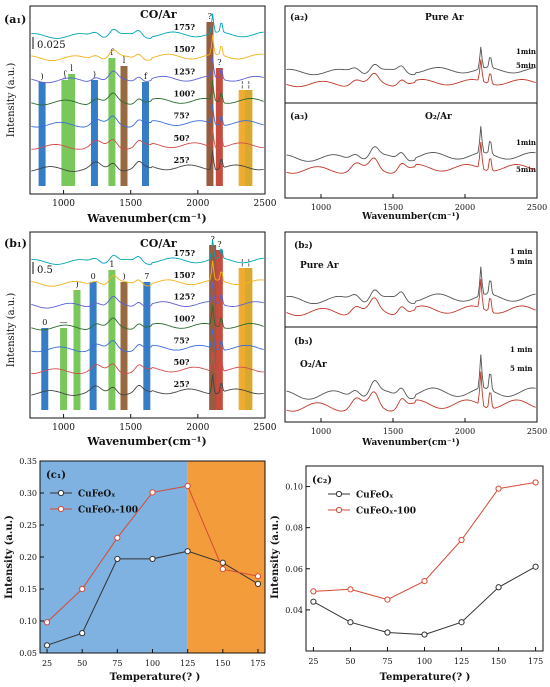 Image resolution: width=550 pixels, height=687 pixels. Describe the element at coordinates (219, 244) in the screenshot. I see `b1-band-mark: ?` at that location.